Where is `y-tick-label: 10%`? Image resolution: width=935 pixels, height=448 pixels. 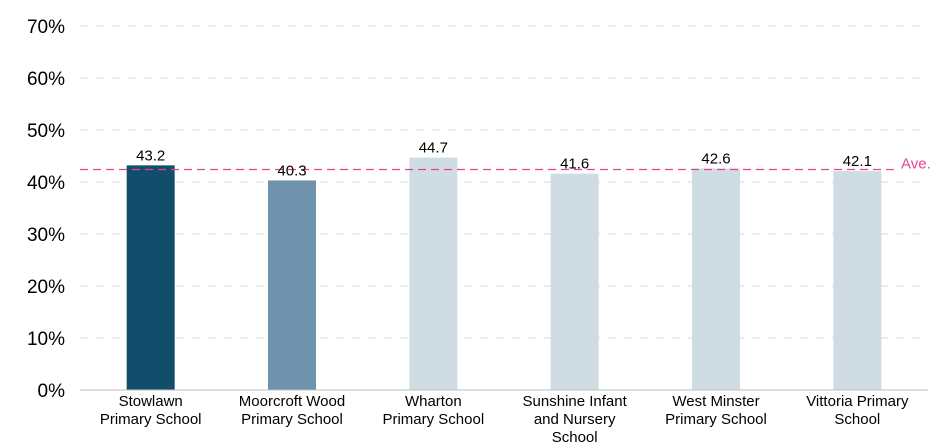
y-tick-label: 10% is located at coordinates (46, 339).